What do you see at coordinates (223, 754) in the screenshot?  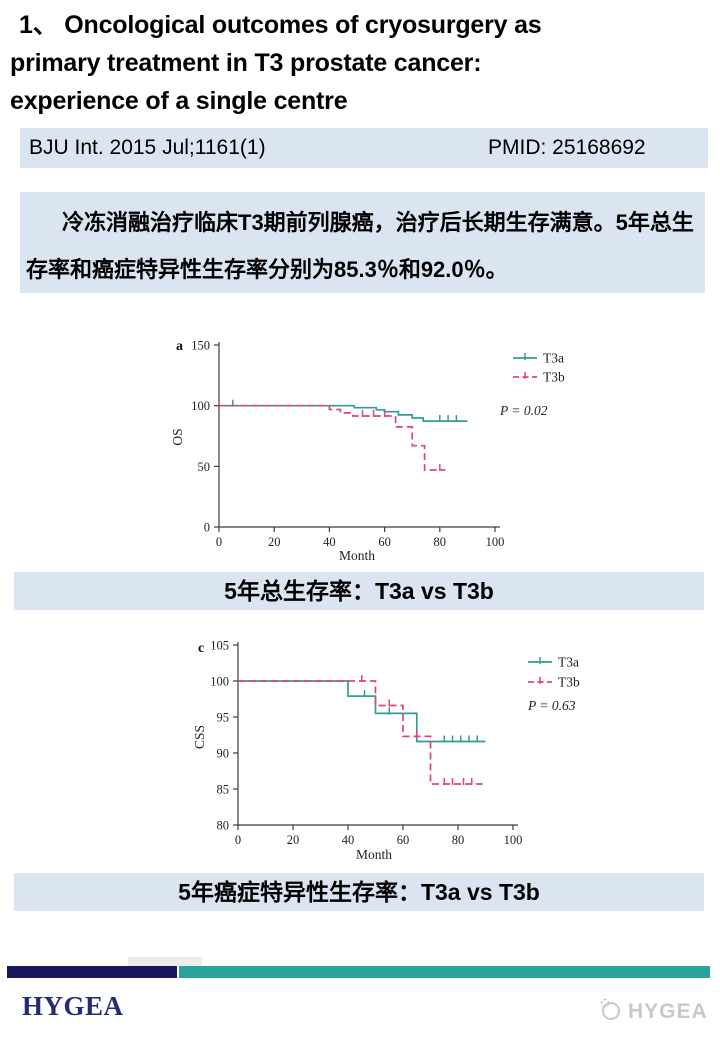 I see `svg-text: 90` at bounding box center [223, 754].